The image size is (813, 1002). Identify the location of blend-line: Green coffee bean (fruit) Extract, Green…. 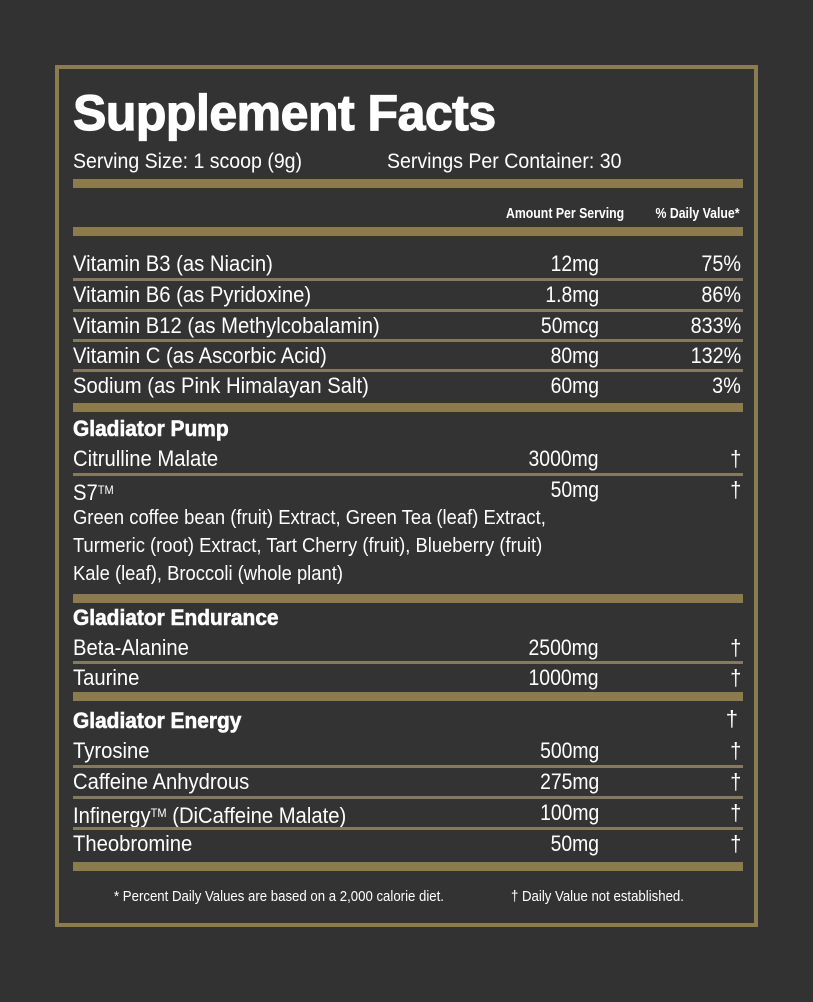
(309, 518).